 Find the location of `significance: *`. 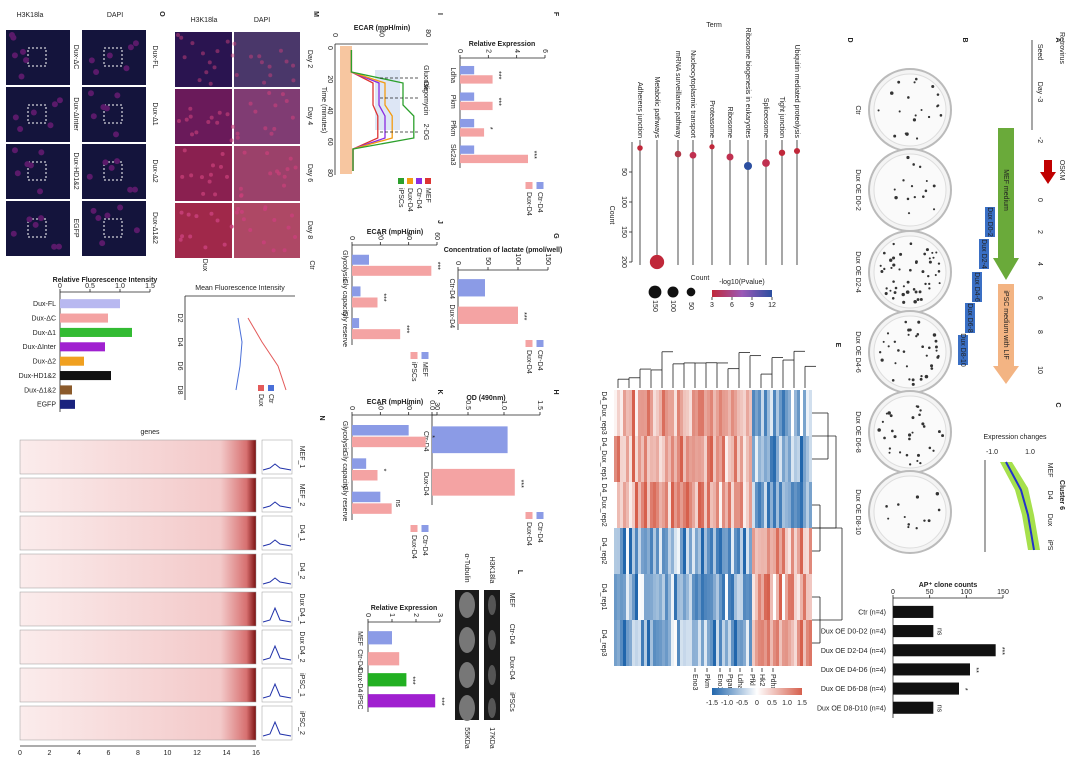

significance: * is located at coordinates (964, 689).